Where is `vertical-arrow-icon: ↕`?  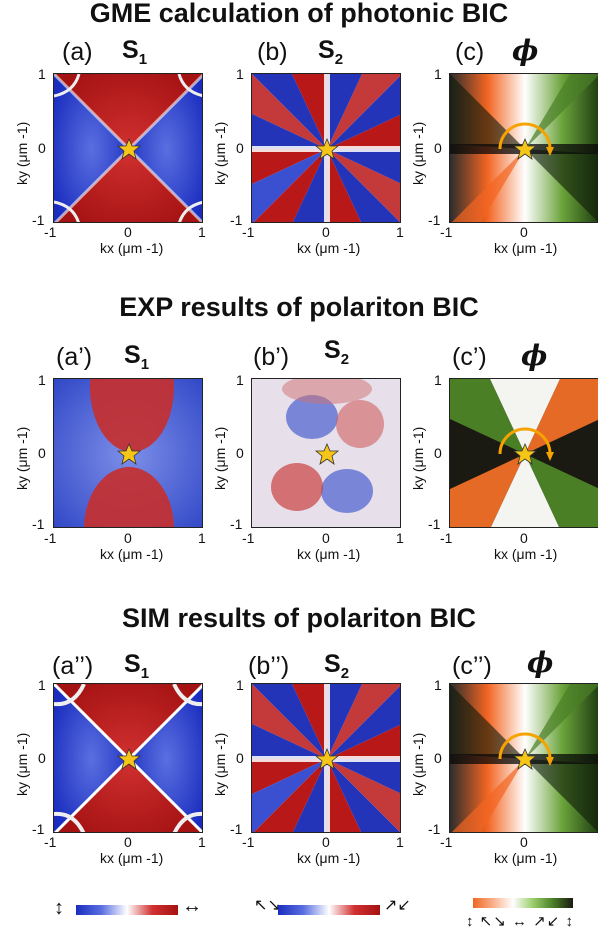 vertical-arrow-icon: ↕ is located at coordinates (59, 908).